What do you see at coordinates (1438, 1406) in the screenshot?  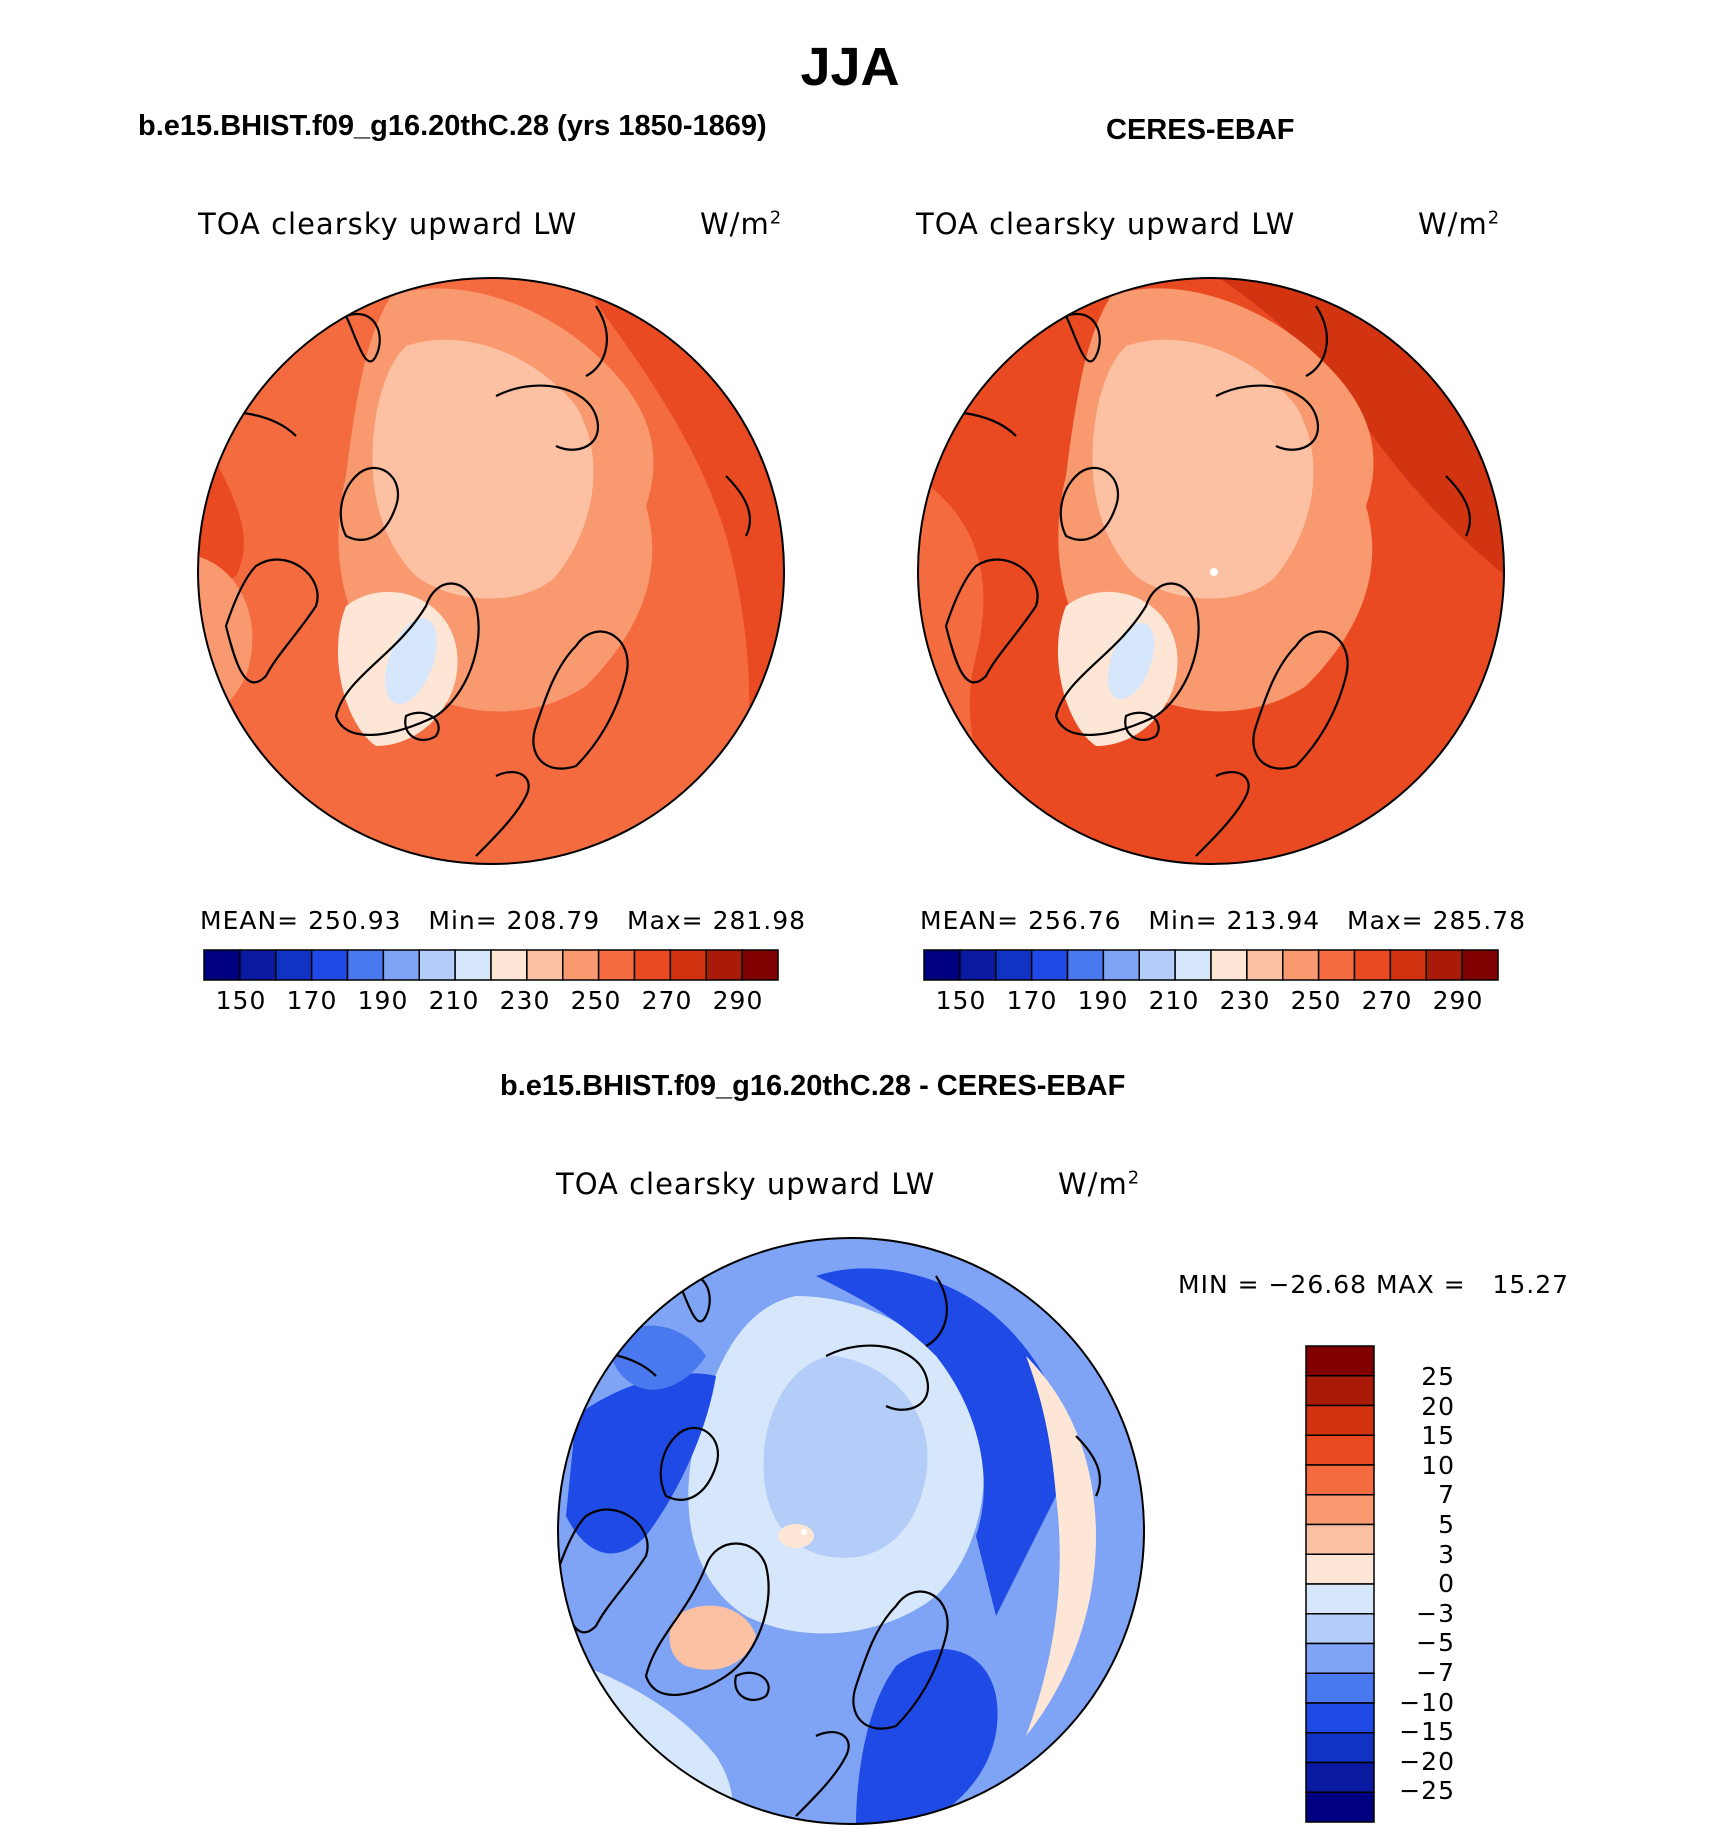 I see `colorbar-tick-label: 20` at bounding box center [1438, 1406].